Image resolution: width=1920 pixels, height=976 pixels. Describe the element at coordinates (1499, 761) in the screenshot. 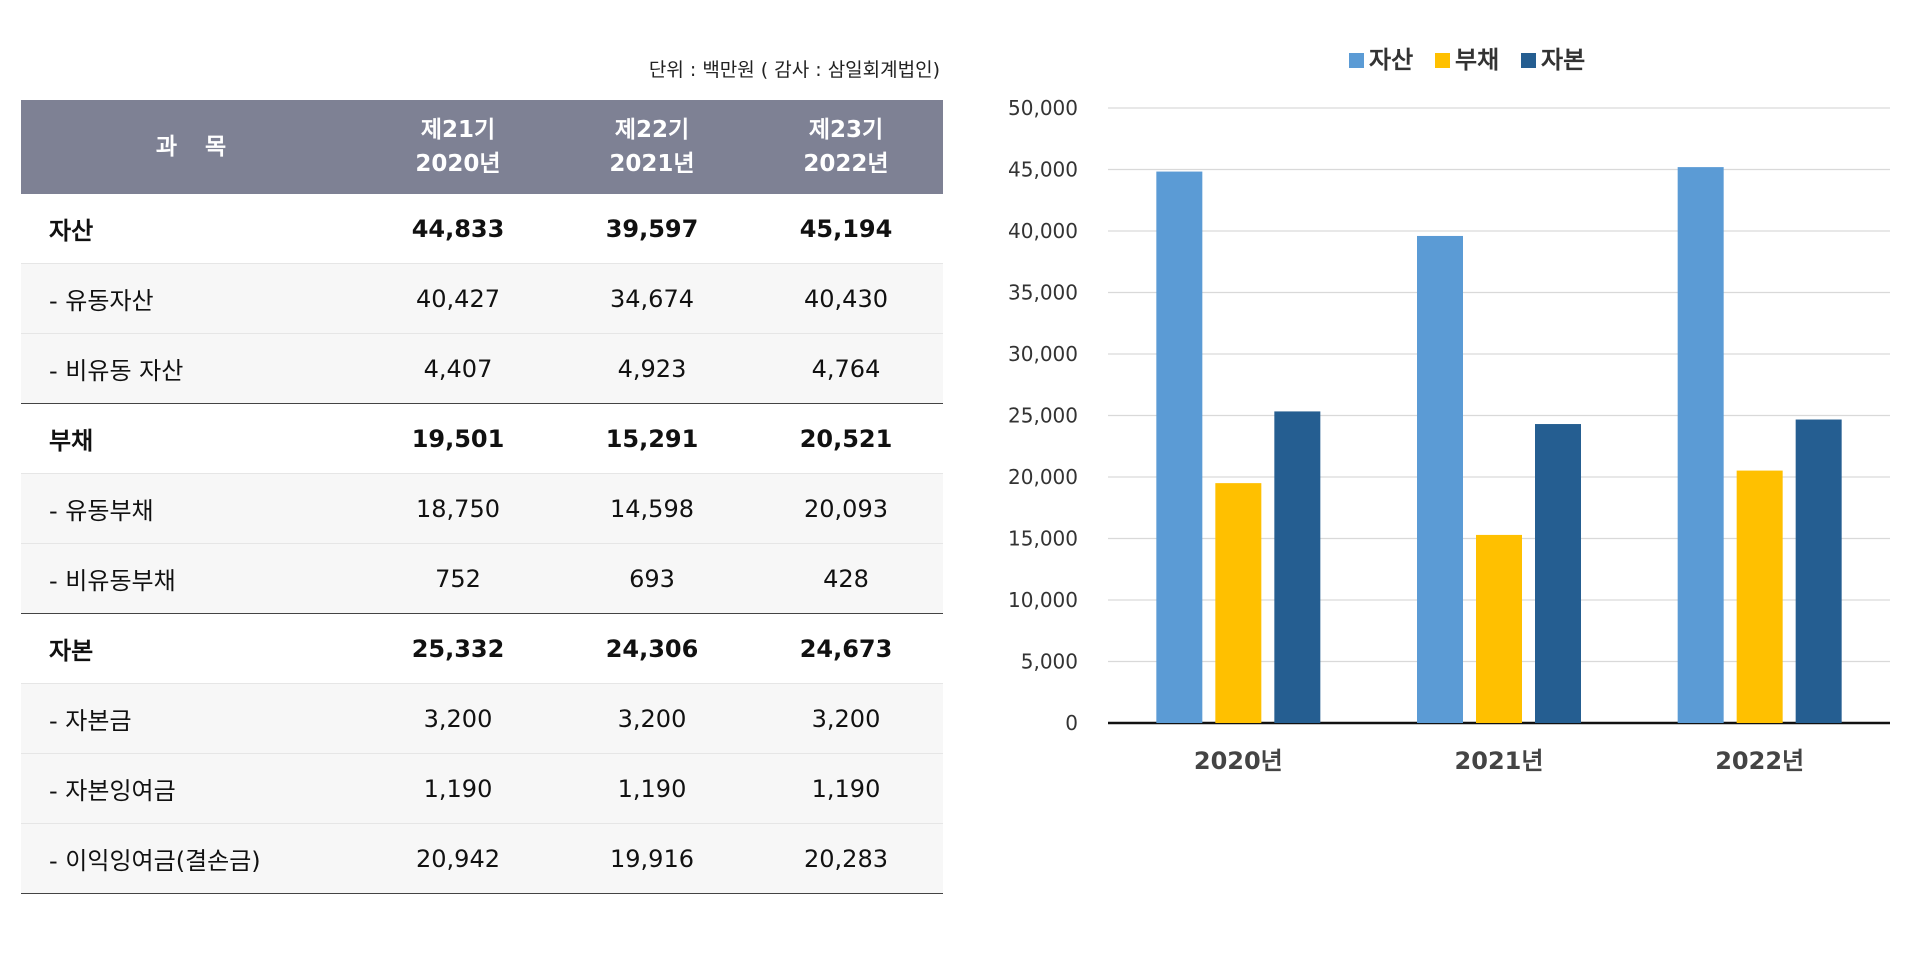

I see `x-category-label: 2021년` at that location.